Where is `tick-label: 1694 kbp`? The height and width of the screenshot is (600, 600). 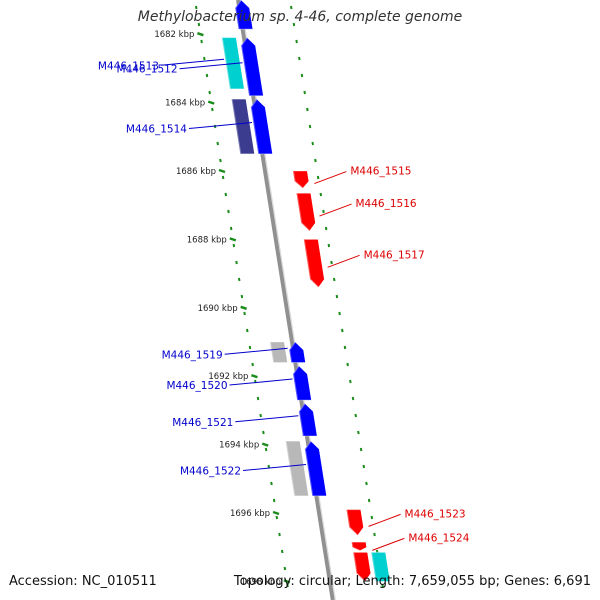
tick-label: 1694 kbp is located at coordinates (239, 446).